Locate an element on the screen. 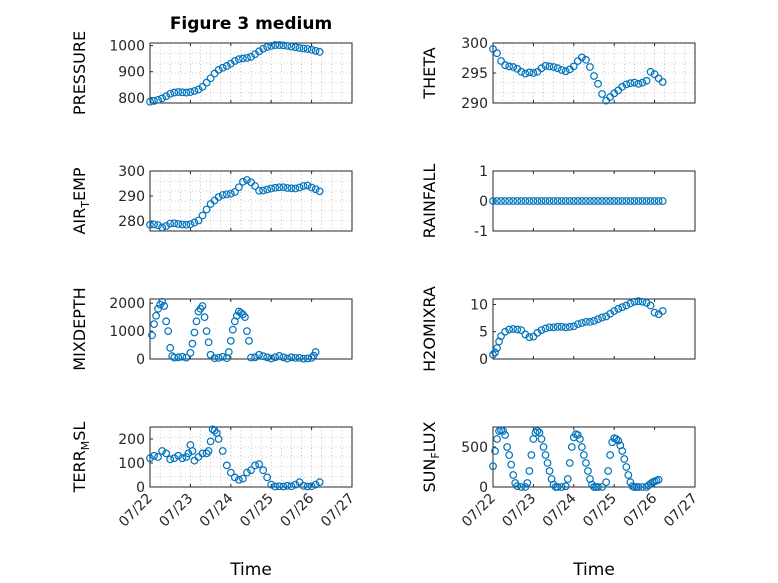 The height and width of the screenshot is (583, 778). plot-area-sun-flux is located at coordinates (594, 457).